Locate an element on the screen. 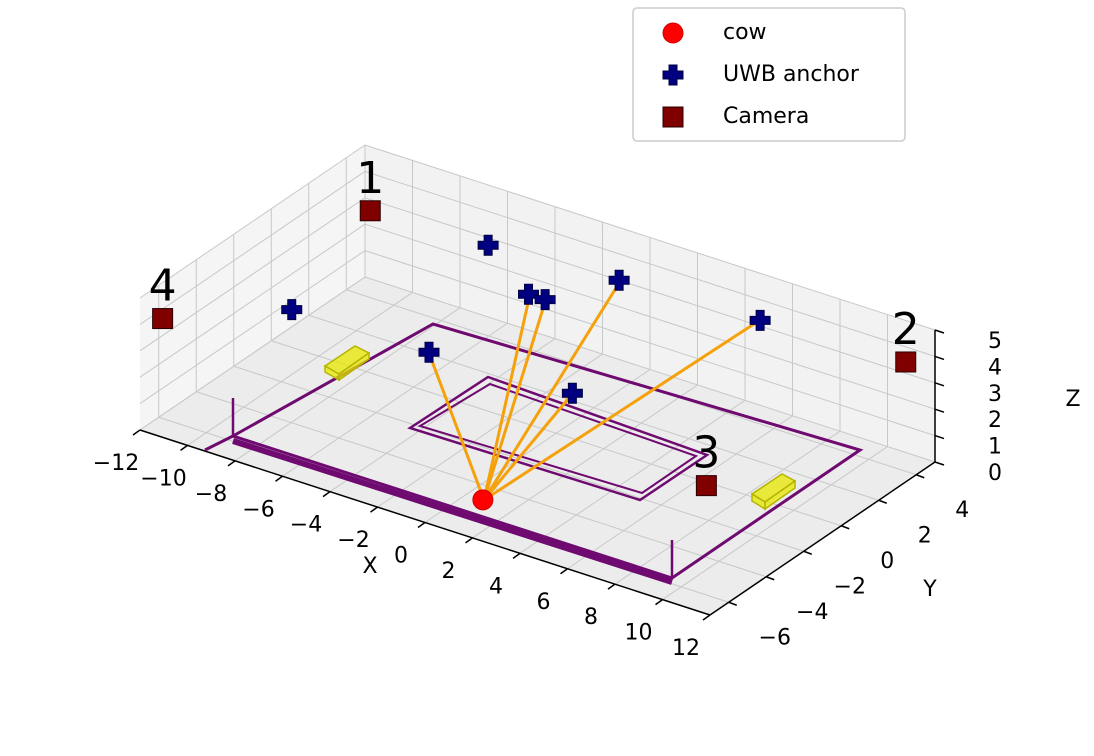  x-tick-label: 10 is located at coordinates (639, 633).